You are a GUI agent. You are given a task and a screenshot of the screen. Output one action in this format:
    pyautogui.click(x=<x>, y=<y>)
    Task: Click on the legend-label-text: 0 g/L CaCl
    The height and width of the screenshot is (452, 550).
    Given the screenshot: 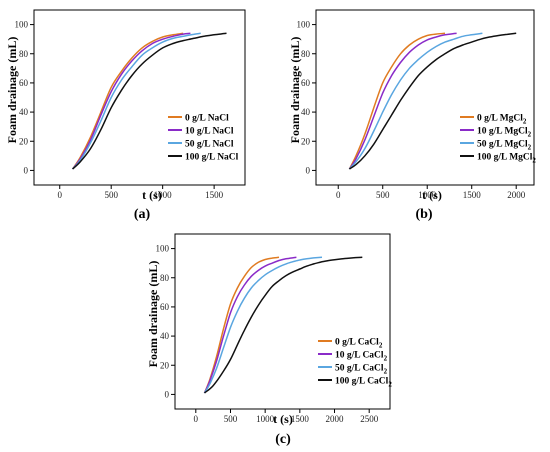 What is the action you would take?
    pyautogui.click(x=357, y=343)
    